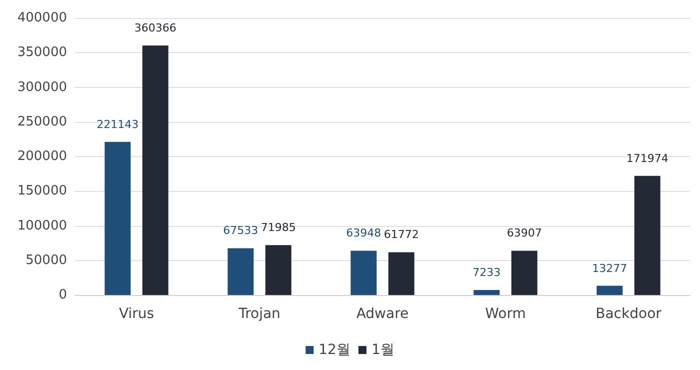 The image size is (700, 370). Describe the element at coordinates (42, 87) in the screenshot. I see `y-tick-label: 300000` at that location.